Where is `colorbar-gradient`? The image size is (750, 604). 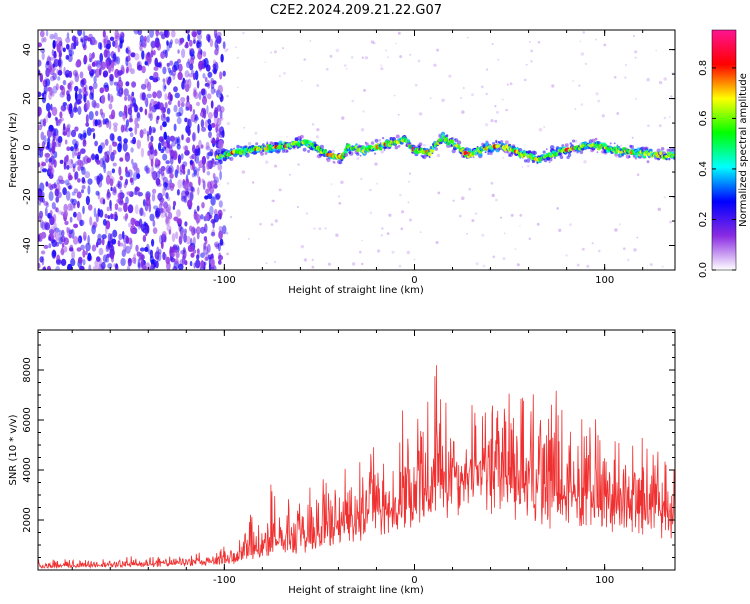
colorbar-gradient is located at coordinates (724, 150).